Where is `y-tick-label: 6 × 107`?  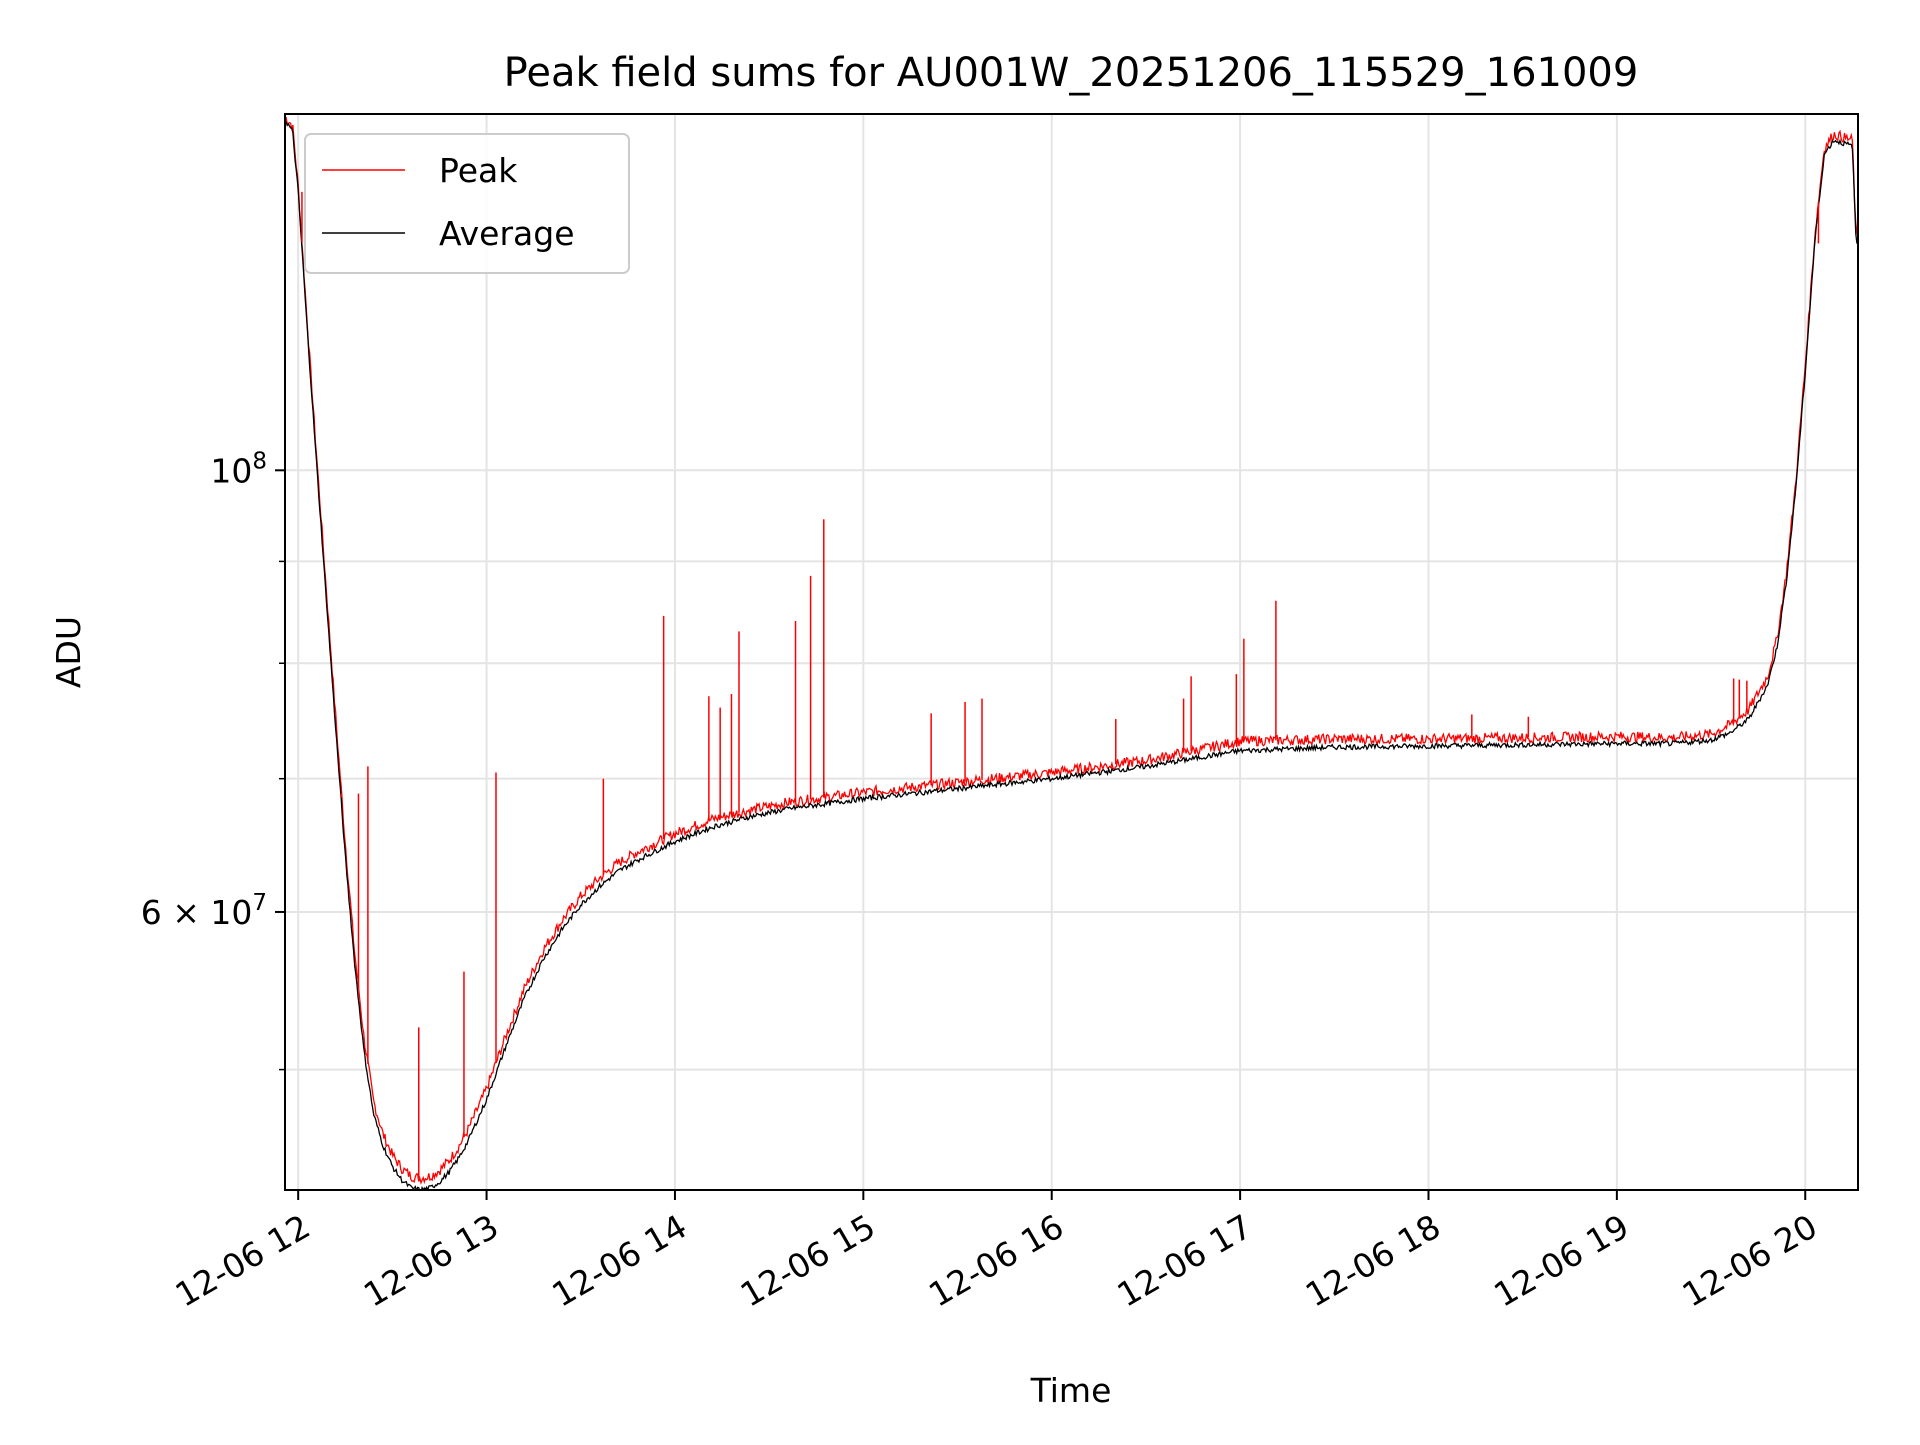 y-tick-label: 6 × 107 is located at coordinates (204, 911).